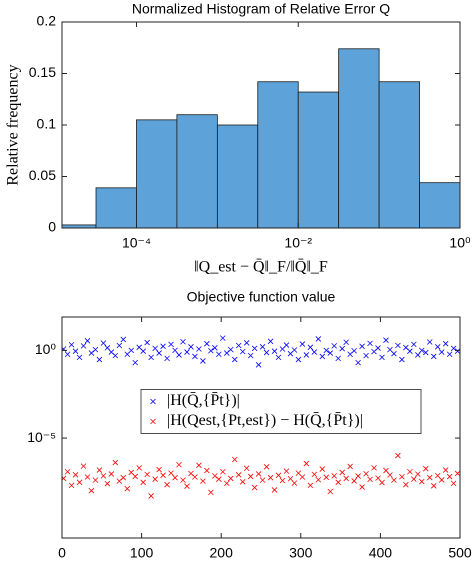 This screenshot has height=565, width=474. What do you see at coordinates (41, 437) in the screenshot?
I see `y-tick-label: 10⁻⁵` at bounding box center [41, 437].